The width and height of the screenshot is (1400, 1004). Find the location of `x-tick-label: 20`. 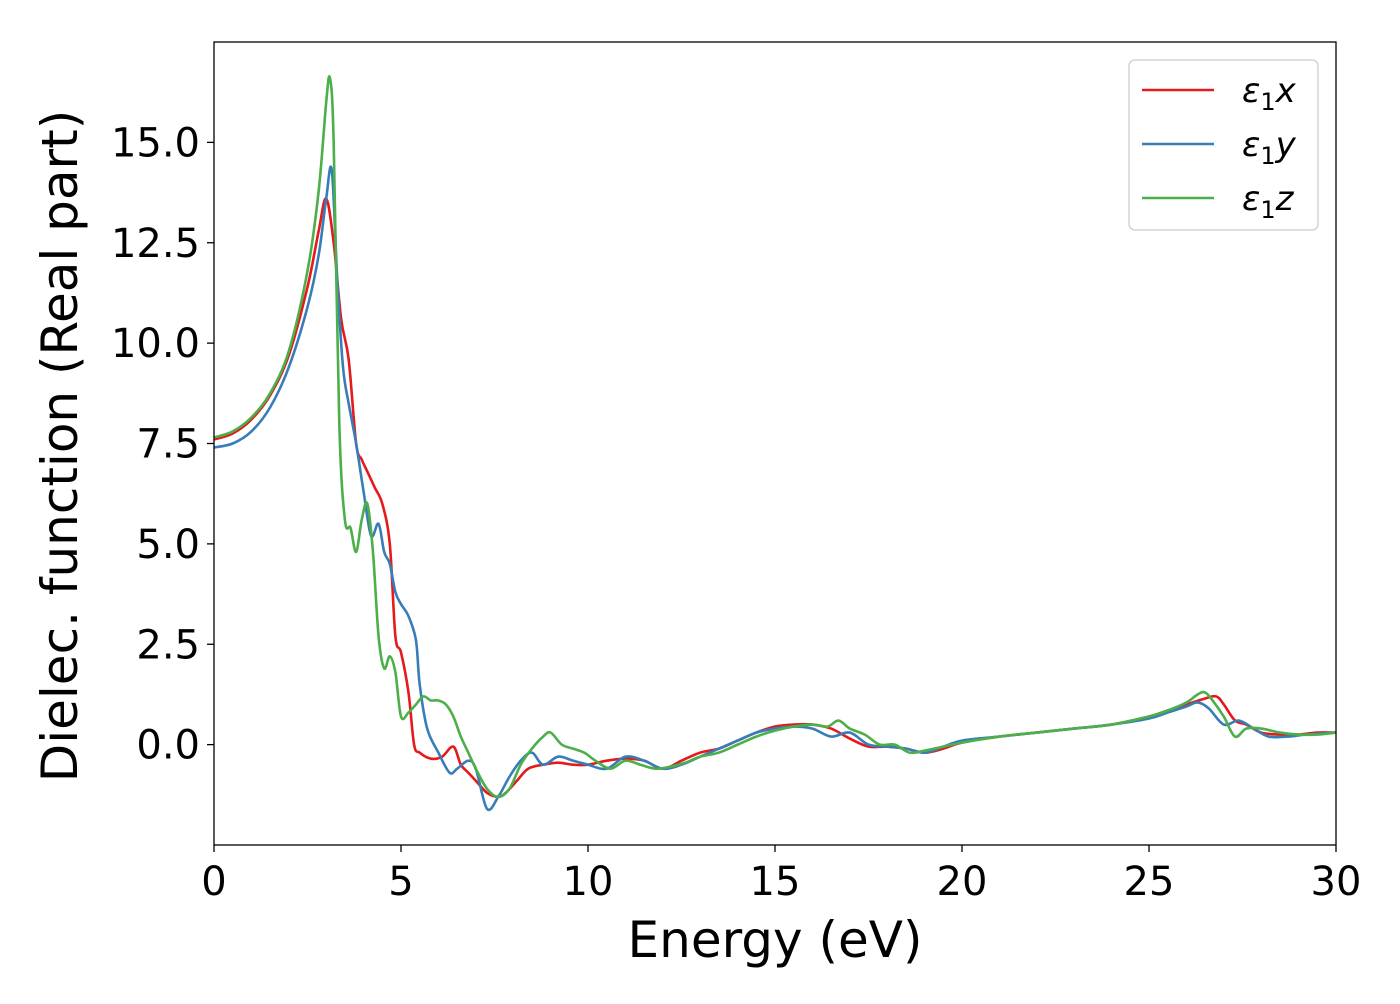

x-tick-label: 20 is located at coordinates (962, 882).